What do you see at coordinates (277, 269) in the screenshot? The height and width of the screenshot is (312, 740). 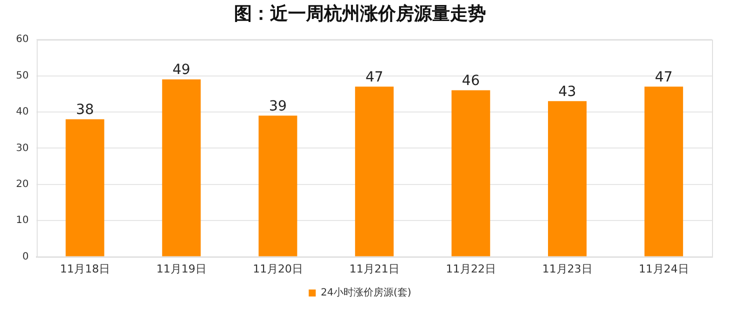 I see `x-tick-label: 11月20日` at bounding box center [277, 269].